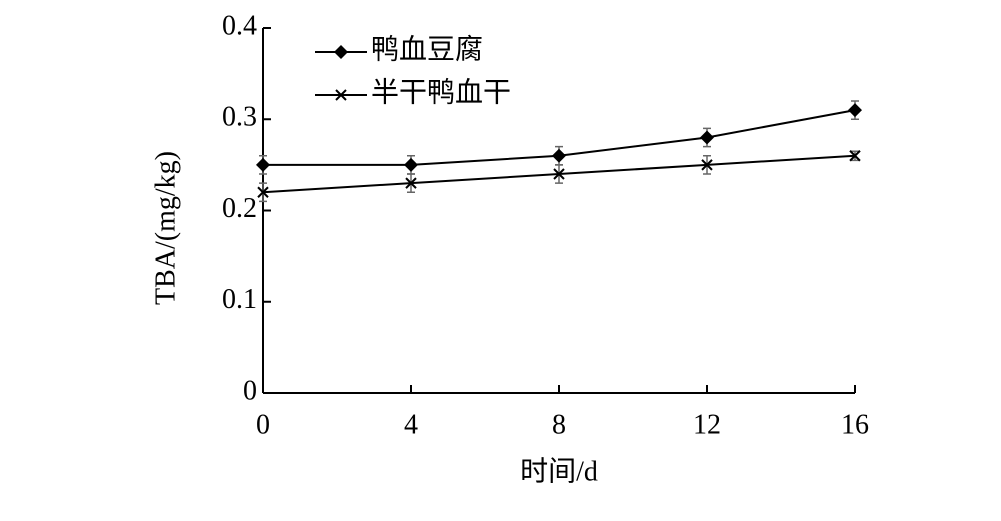 This screenshot has height=521, width=1001. What do you see at coordinates (239, 117) in the screenshot?
I see `y-tick-label: 0.3` at bounding box center [239, 117].